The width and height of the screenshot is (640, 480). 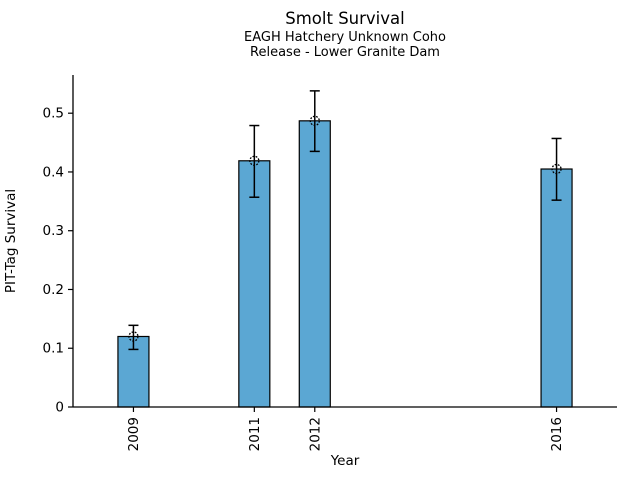 I want to click on x-tick-label-2012: 2012, so click(x=315, y=434).